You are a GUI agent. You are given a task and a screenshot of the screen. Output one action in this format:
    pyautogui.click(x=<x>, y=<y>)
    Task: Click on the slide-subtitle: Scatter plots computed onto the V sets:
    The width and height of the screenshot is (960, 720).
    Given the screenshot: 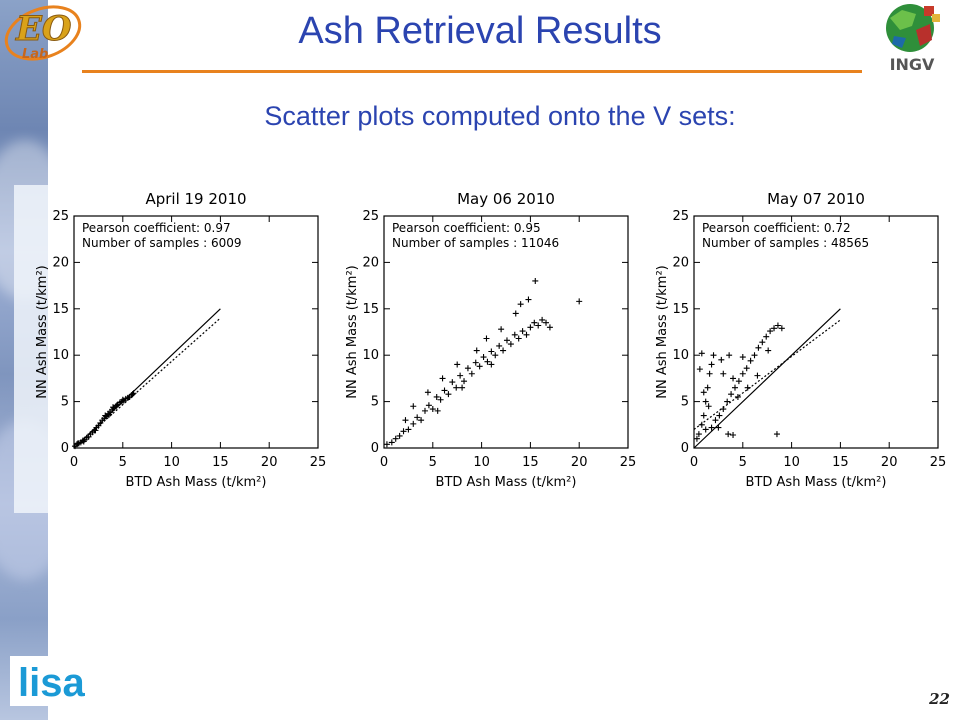 What is the action you would take?
    pyautogui.click(x=500, y=116)
    